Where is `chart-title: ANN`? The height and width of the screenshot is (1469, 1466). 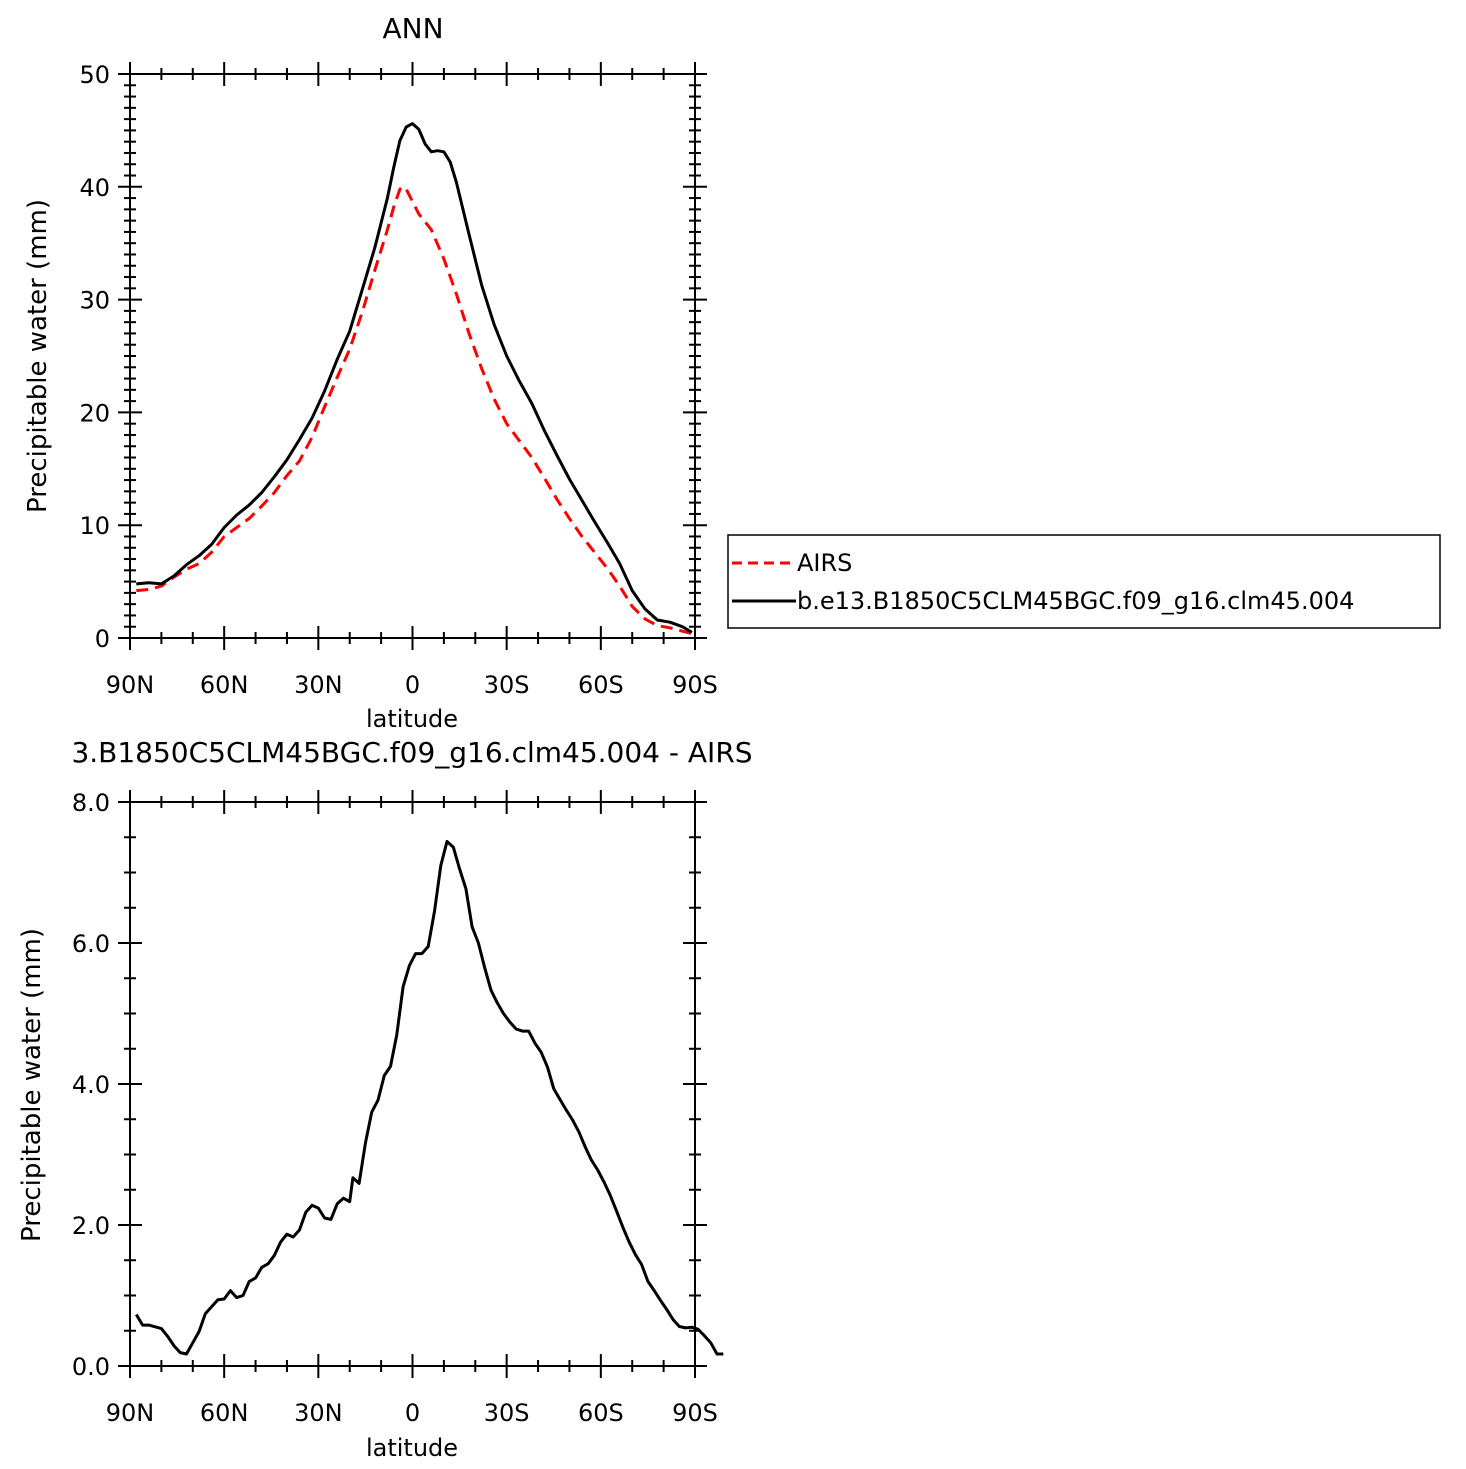
chart-title: ANN is located at coordinates (412, 28).